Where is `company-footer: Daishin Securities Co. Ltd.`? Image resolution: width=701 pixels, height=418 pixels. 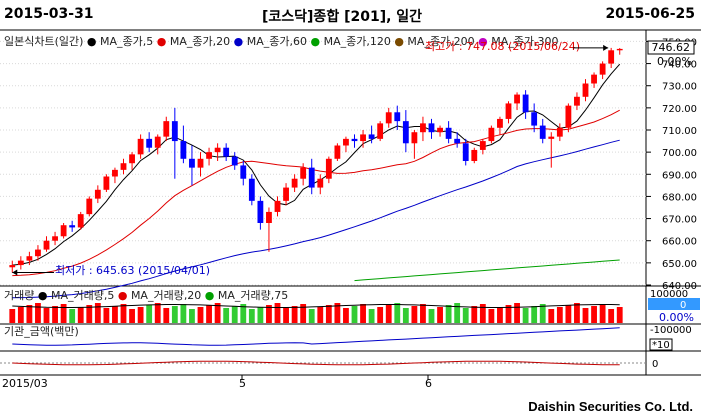 company-footer: Daishin Securities Co. Ltd. is located at coordinates (610, 406).